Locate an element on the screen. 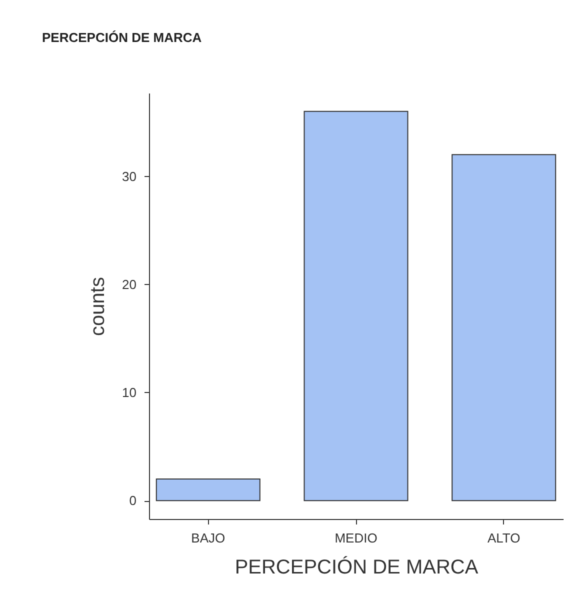 The height and width of the screenshot is (596, 564). y-tick-label: 30 is located at coordinates (129, 176).